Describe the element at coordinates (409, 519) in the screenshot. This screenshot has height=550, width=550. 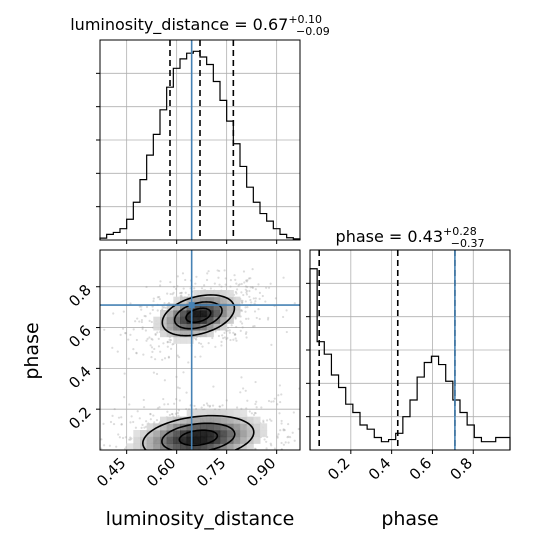
I see `x-axis-label-phase: phase` at that location.